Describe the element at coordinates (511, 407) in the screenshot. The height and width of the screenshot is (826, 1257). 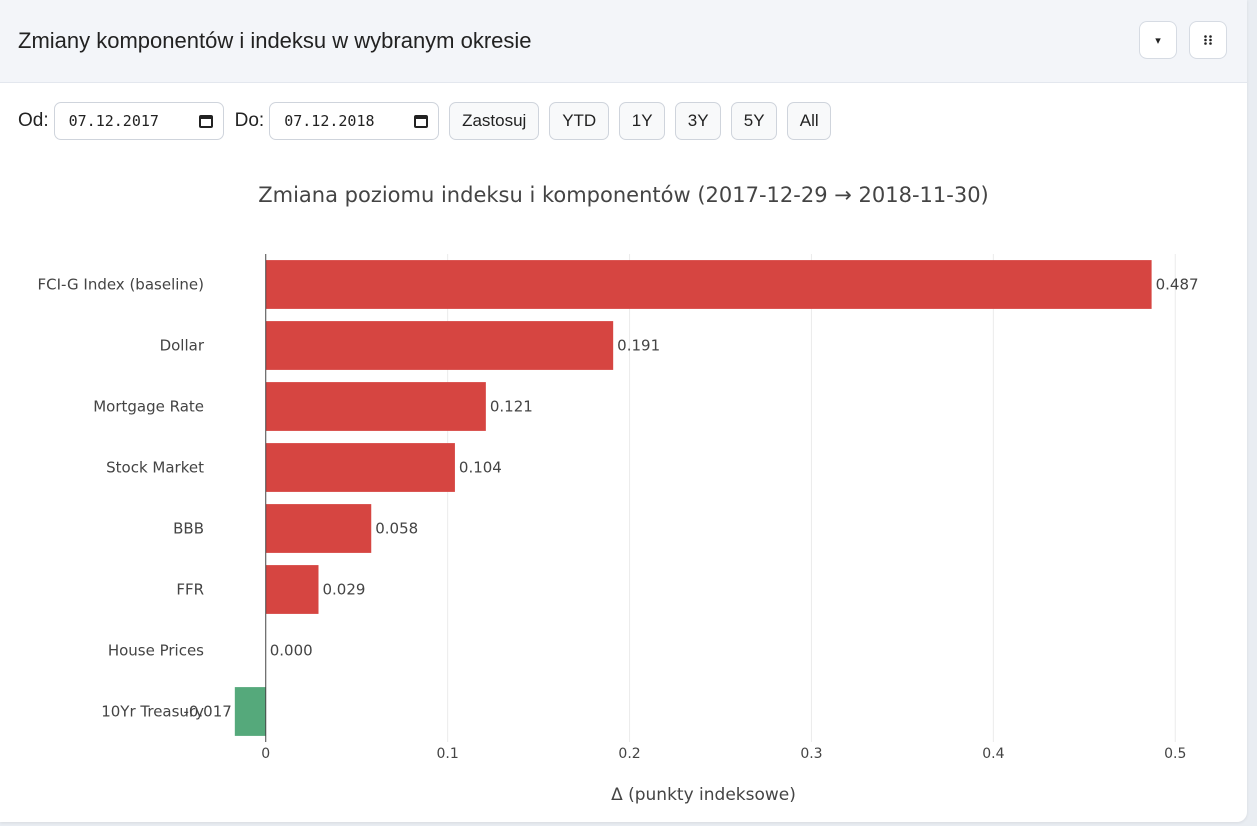
I see `data-label: 0.121` at that location.